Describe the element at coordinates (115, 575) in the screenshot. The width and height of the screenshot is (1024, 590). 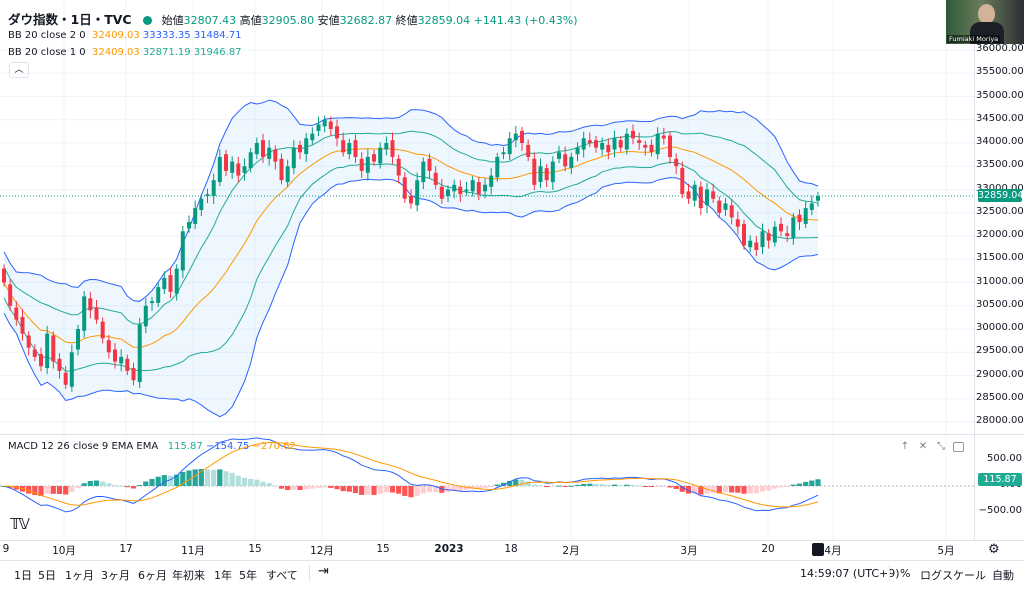
I see `range-button: 3ヶ月` at that location.